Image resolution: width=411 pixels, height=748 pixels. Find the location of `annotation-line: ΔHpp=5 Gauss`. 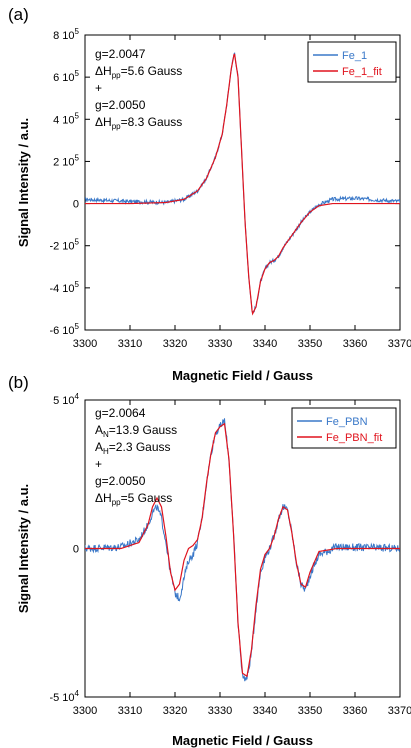

annotation-line: ΔHpp=5 Gauss is located at coordinates (133, 499).